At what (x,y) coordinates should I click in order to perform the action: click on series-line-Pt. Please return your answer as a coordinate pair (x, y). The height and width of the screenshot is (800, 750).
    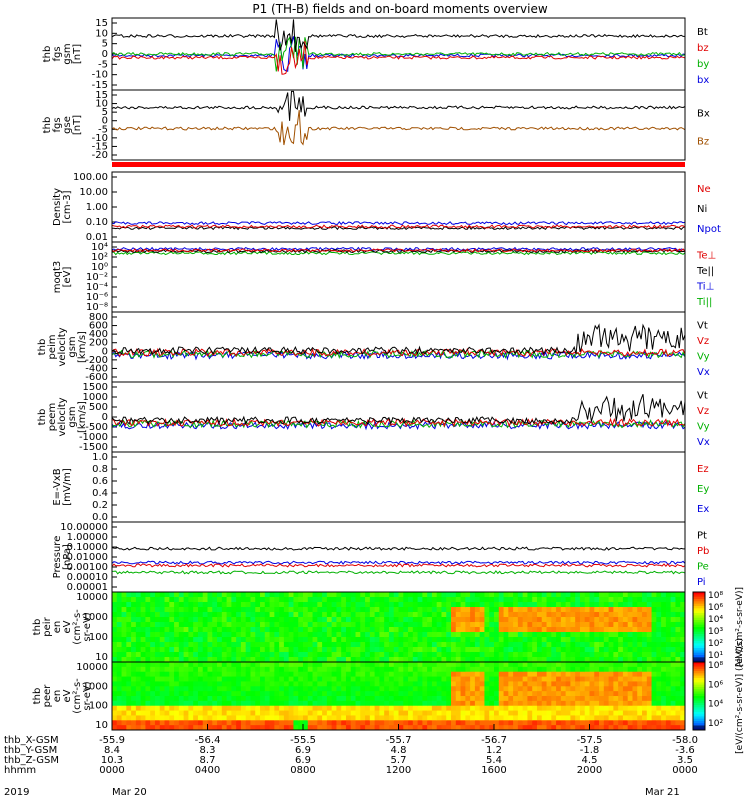
    Looking at the image, I should click on (398, 548).